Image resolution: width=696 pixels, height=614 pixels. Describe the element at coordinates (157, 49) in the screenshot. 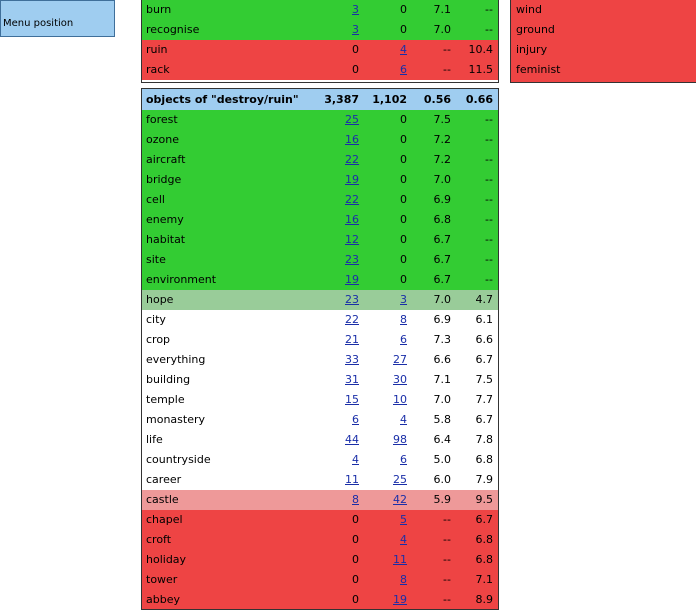

I see `top_rows-cell-word: ruin` at that location.